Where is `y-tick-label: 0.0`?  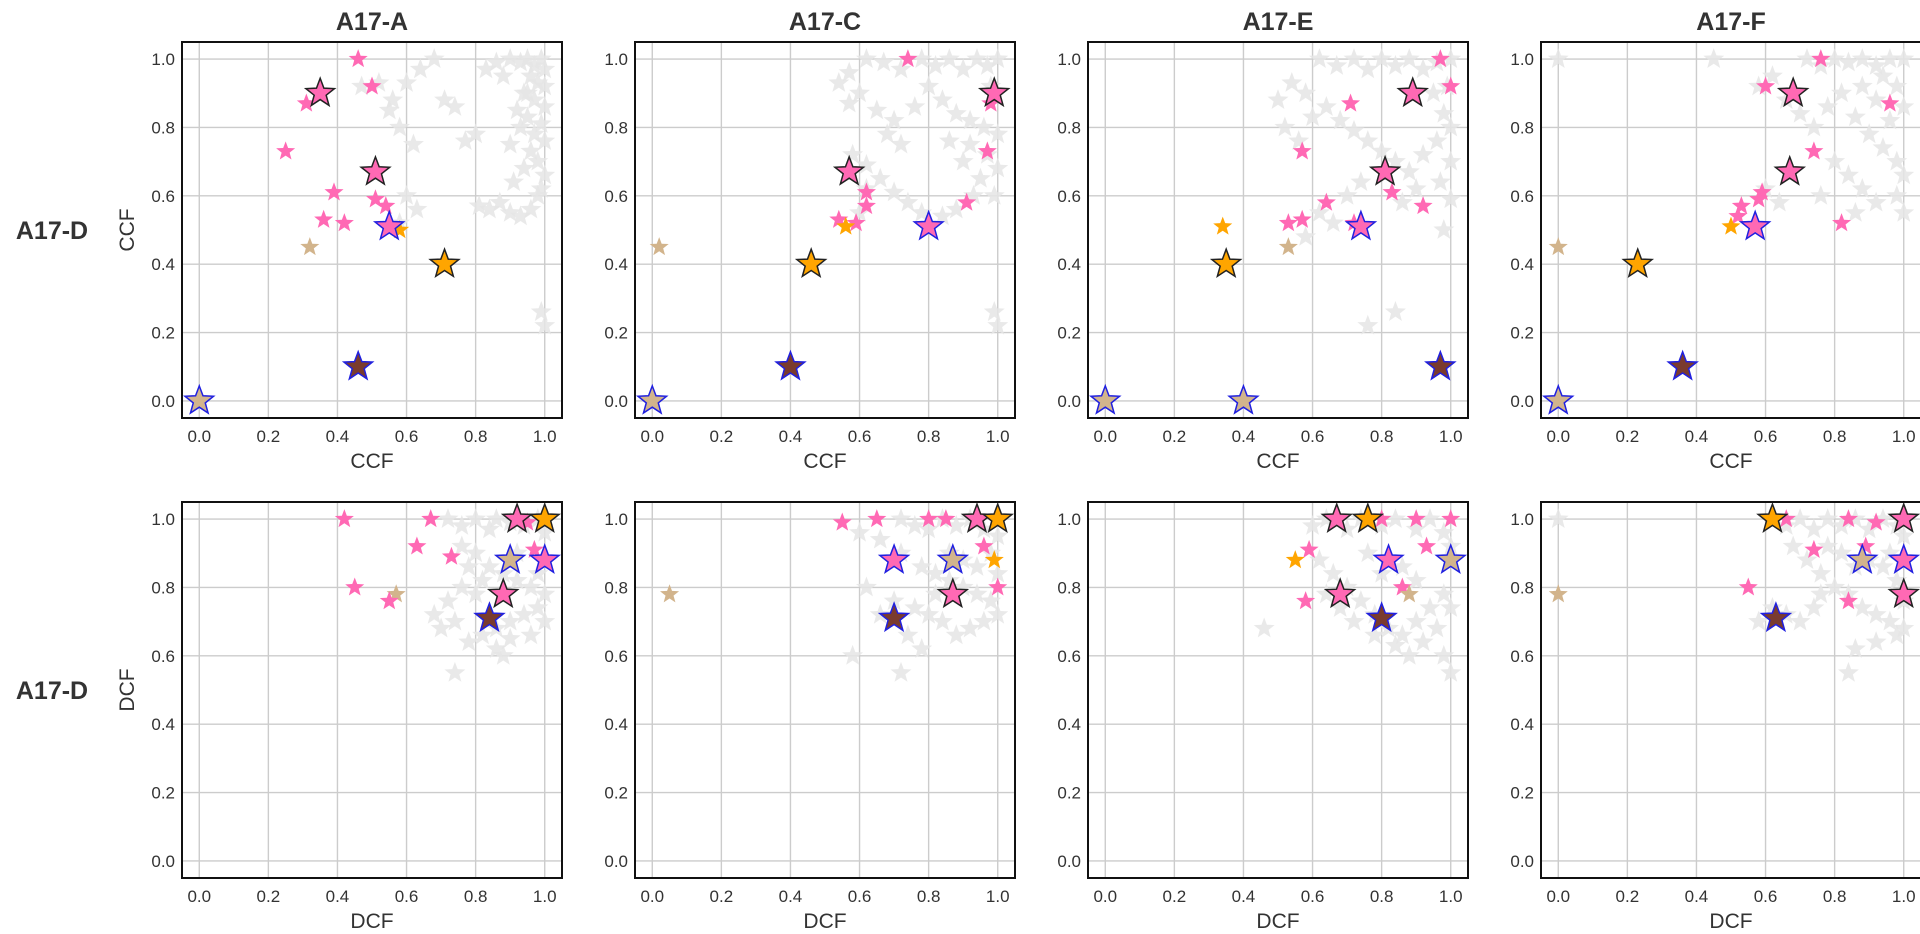 y-tick-label: 0.0 is located at coordinates (1069, 401).